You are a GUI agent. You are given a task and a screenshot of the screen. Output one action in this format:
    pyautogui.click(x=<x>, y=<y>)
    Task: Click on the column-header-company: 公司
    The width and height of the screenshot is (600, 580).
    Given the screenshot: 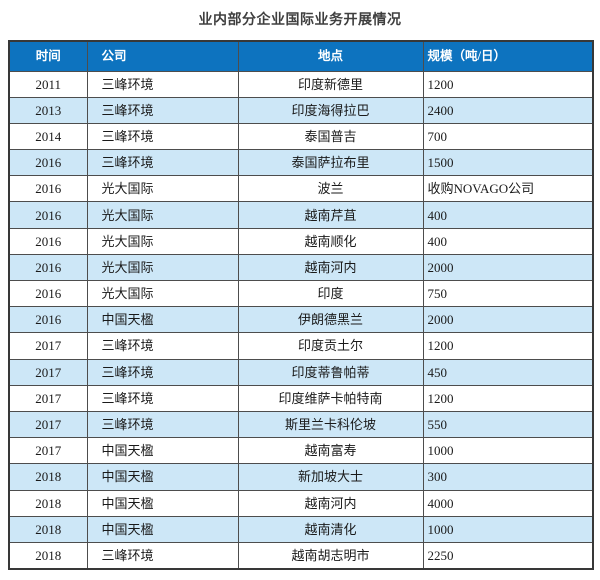 What is the action you would take?
    pyautogui.click(x=162, y=56)
    